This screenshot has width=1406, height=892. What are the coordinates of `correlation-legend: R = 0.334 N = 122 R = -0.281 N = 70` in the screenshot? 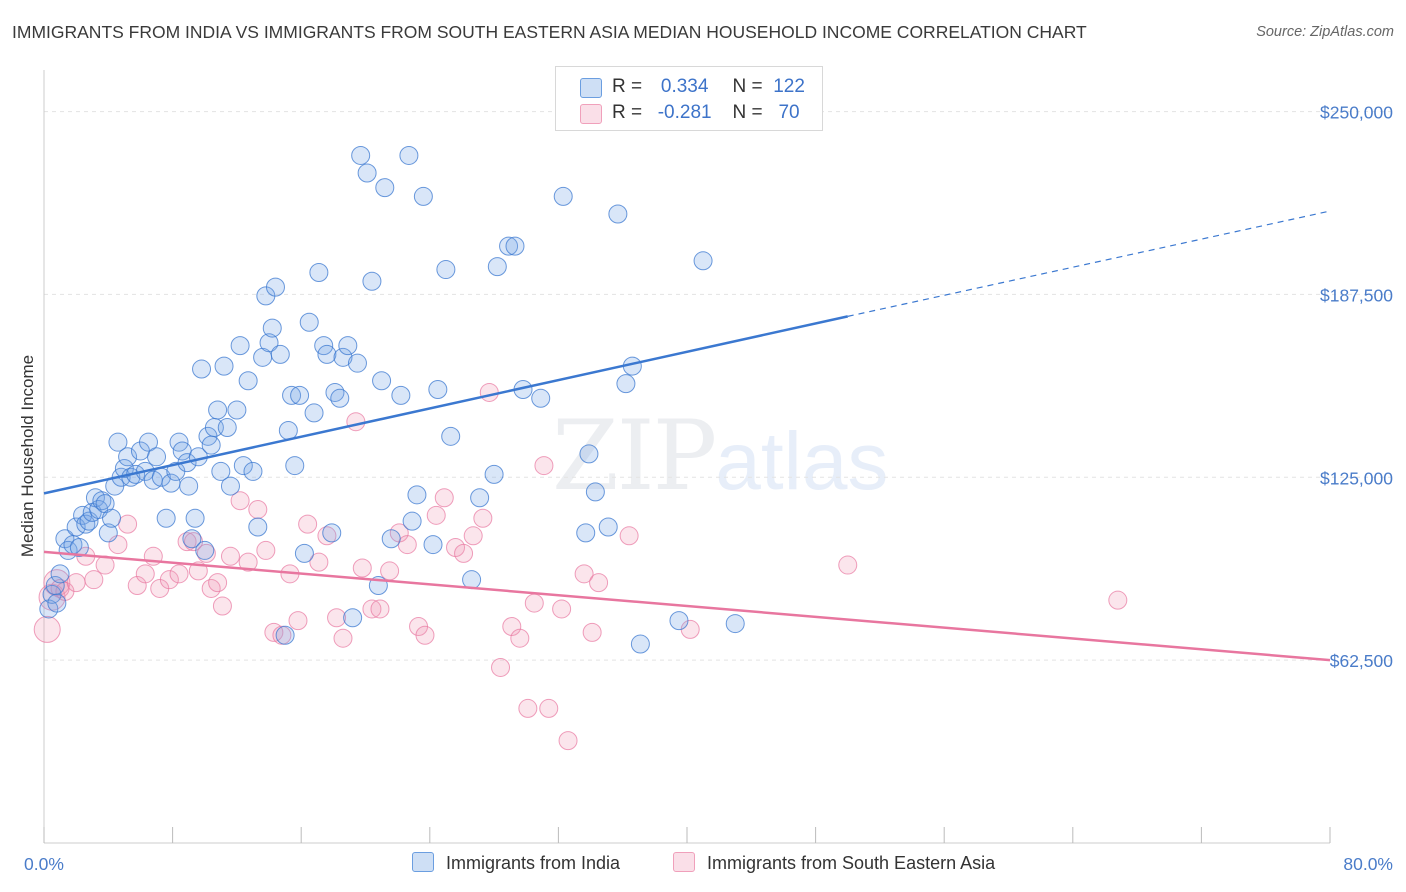 It's located at (689, 98).